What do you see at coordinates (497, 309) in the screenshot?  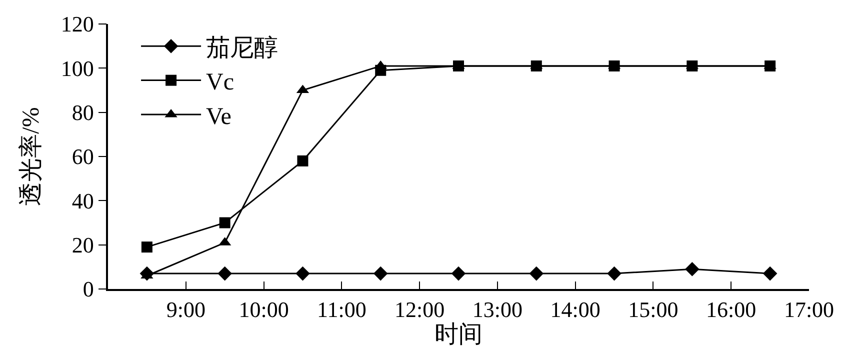 I see `x-tick-label: 13:00` at bounding box center [497, 309].